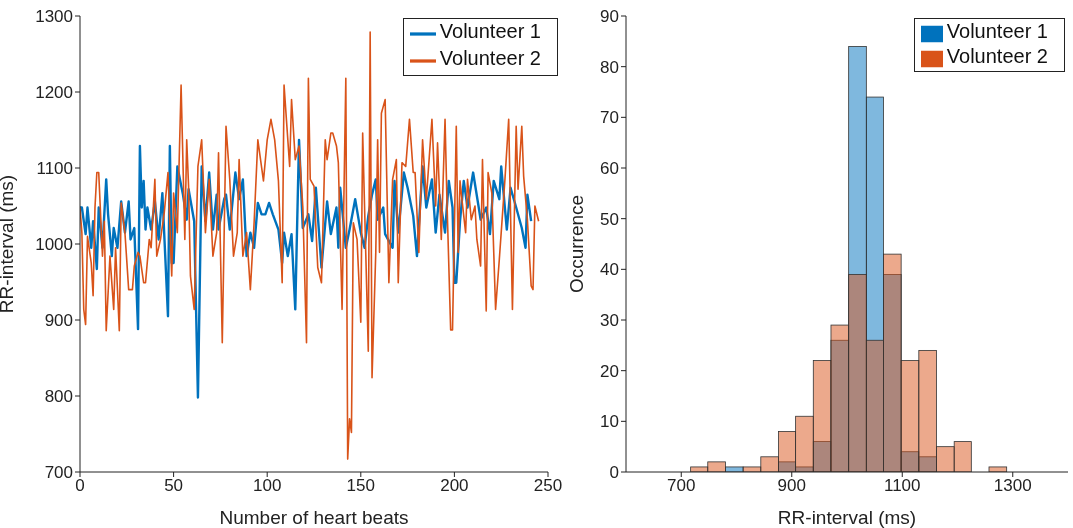  What do you see at coordinates (54, 245) in the screenshot?
I see `y-tick-label: 1000` at bounding box center [54, 245].